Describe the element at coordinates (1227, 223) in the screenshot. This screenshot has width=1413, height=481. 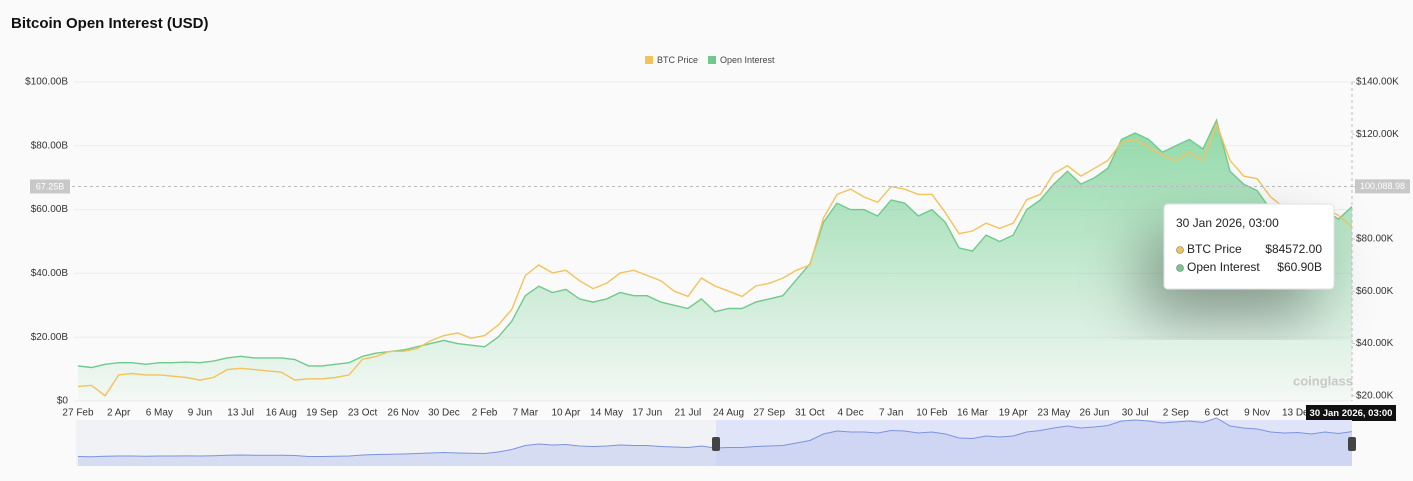
I see `tooltip-title: 30 Jan 2026, 03:00` at that location.